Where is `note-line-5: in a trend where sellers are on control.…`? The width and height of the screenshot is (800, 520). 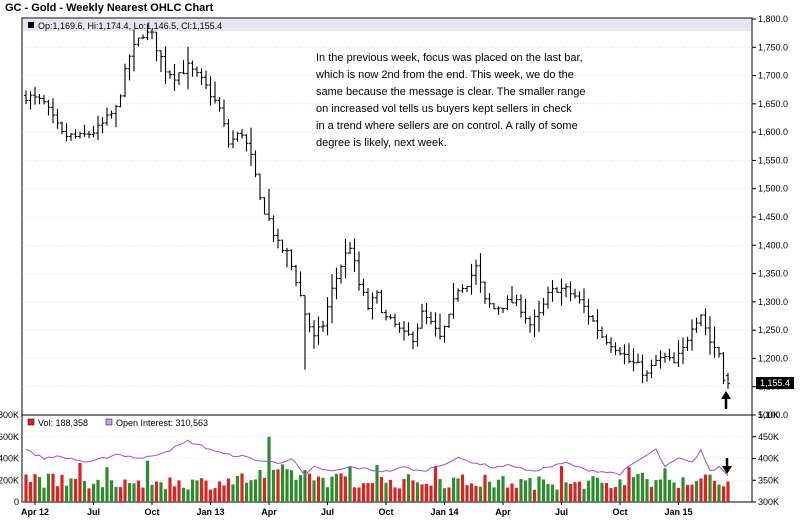 note-line-5: in a trend where sellers are on control.… is located at coordinates (447, 126).